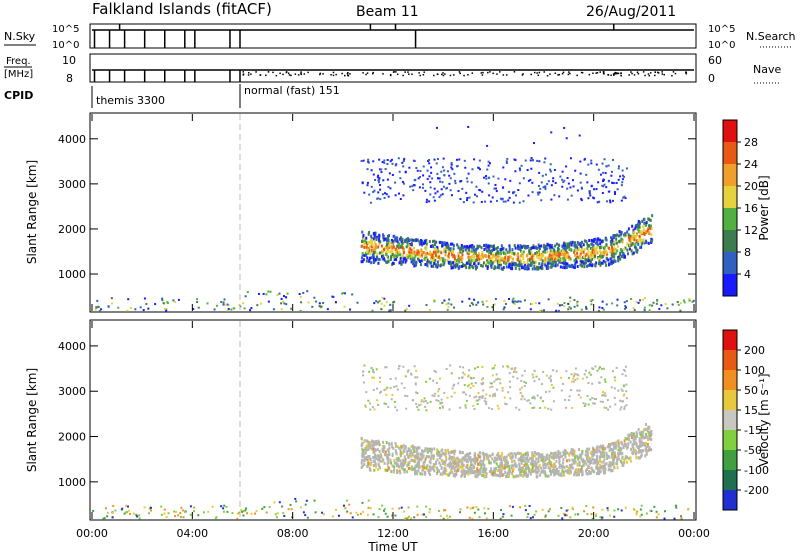  What do you see at coordinates (767, 69) in the screenshot?
I see `nave-label: Nave` at bounding box center [767, 69].